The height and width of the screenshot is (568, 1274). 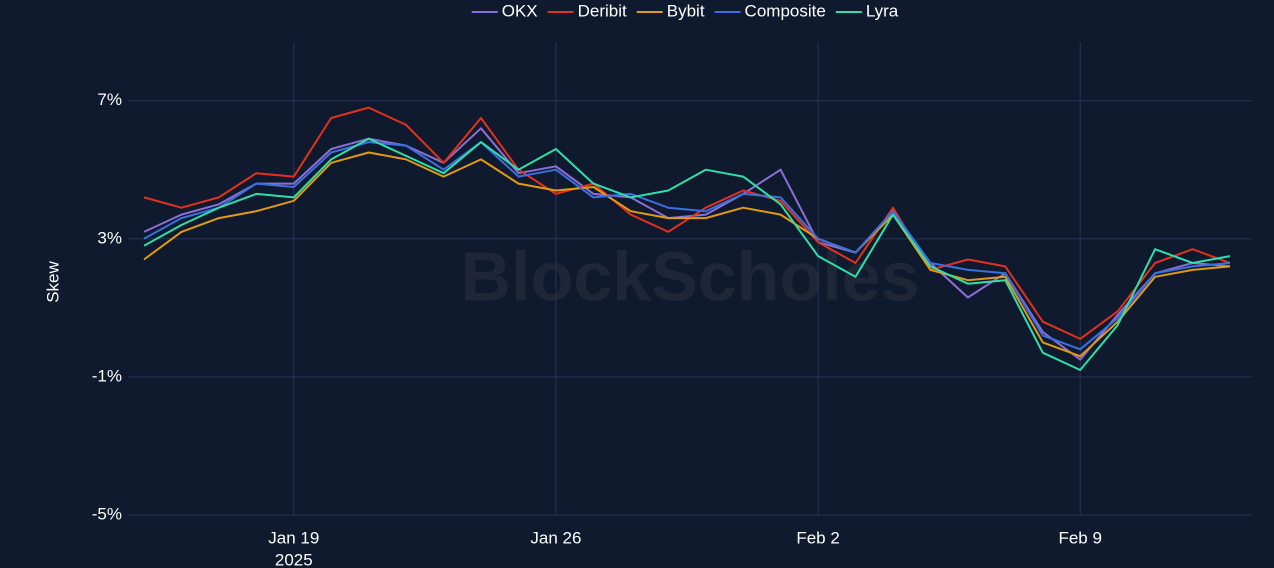 What do you see at coordinates (294, 559) in the screenshot?
I see `x-year-label: 2025` at bounding box center [294, 559].